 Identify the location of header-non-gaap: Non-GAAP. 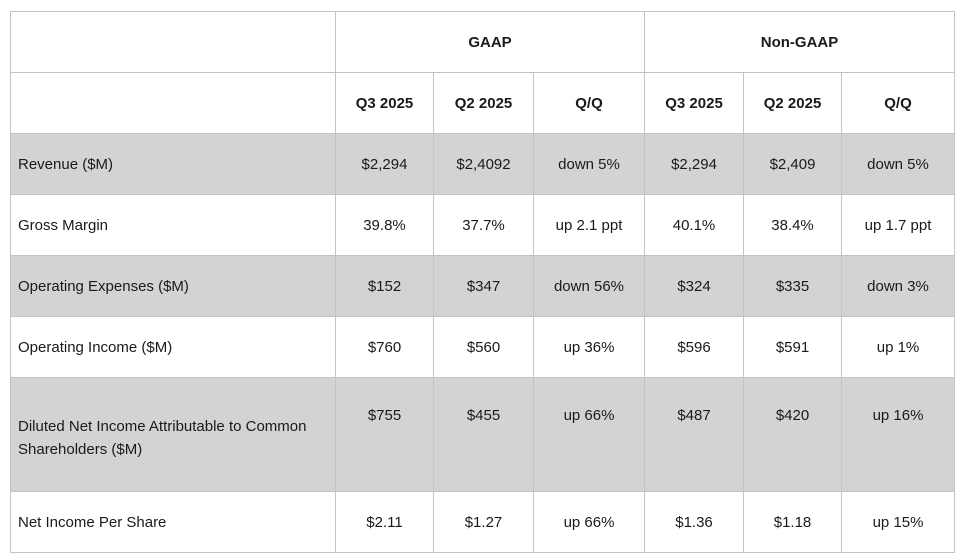
(800, 42).